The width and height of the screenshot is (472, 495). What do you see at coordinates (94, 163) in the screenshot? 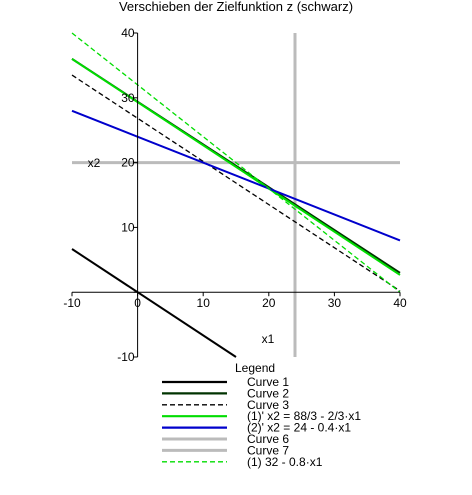
I see `y-axis-label: x2` at bounding box center [94, 163].